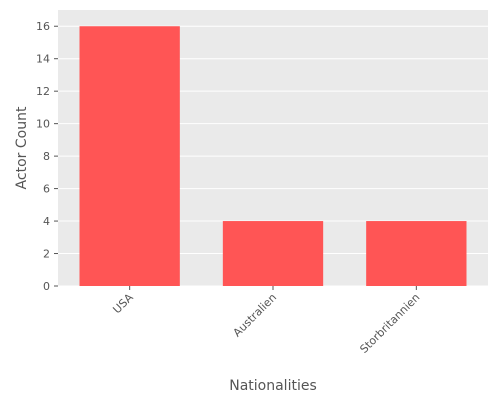  I want to click on x-axis-ticks: USA Australien Storbritannien, so click(266, 321).